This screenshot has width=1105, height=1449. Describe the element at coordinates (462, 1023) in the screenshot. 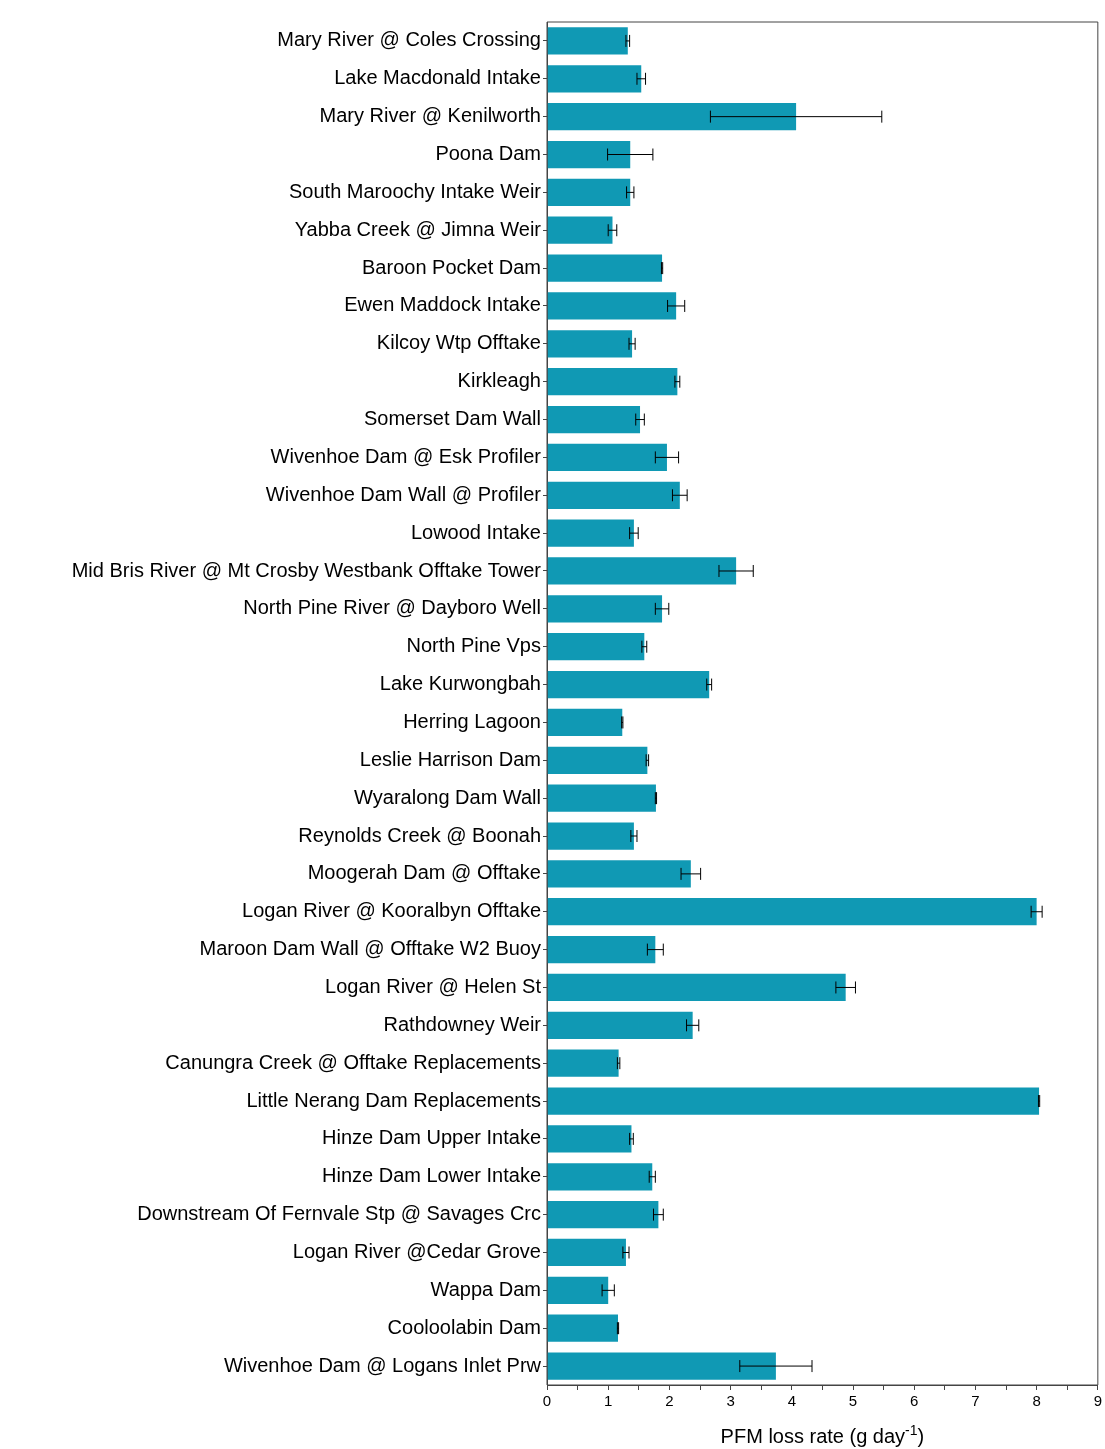

I see `y-tick-label: Rathdowney Weir` at that location.